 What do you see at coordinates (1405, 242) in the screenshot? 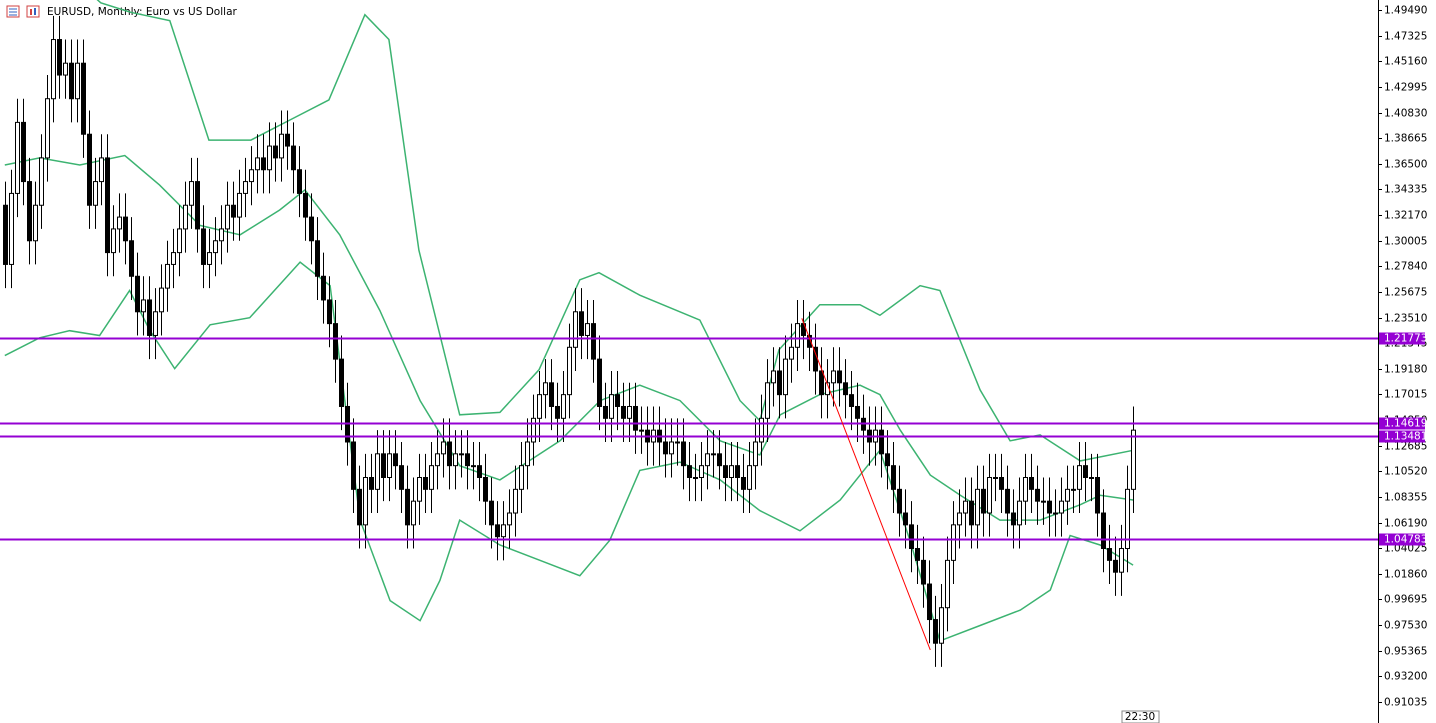
I see `y-tick-label: 1.30005` at bounding box center [1405, 242].